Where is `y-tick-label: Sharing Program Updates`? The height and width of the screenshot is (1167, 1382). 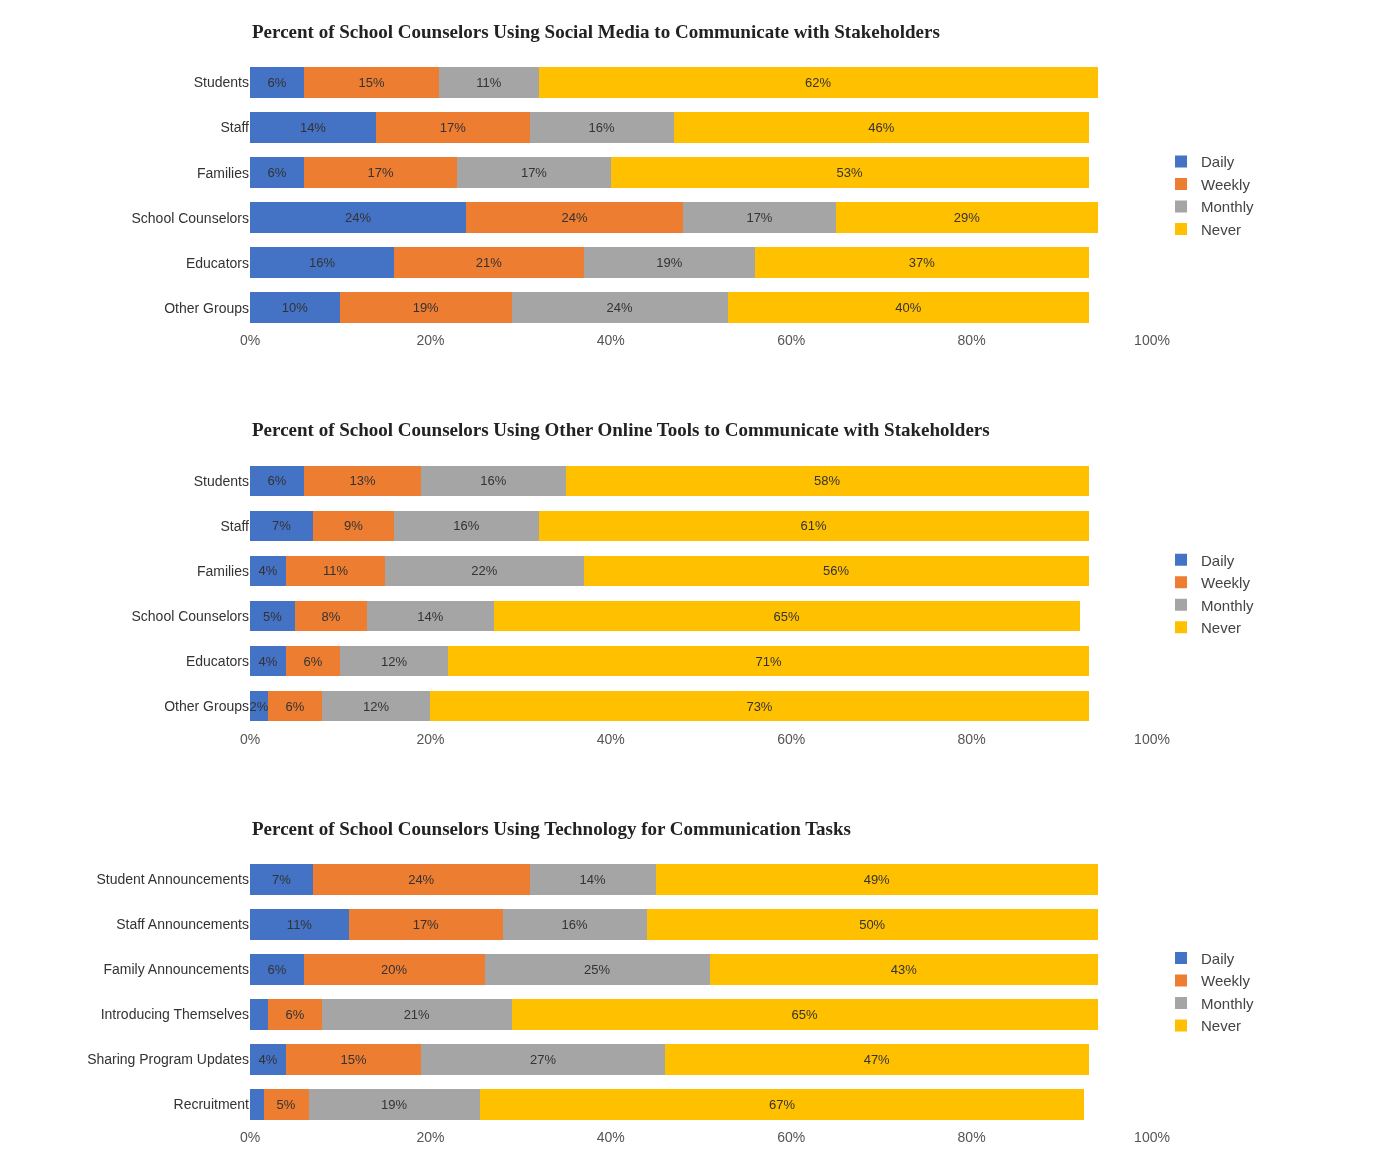
y-tick-label: Sharing Program Updates is located at coordinates (168, 1059).